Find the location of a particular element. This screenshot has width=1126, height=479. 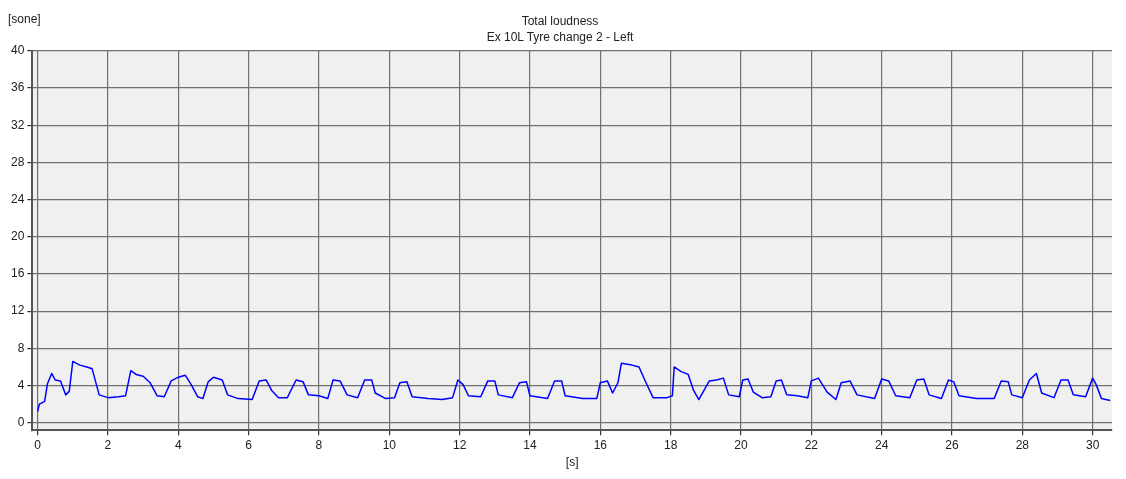

x-tick-label: 30 is located at coordinates (1092, 444).